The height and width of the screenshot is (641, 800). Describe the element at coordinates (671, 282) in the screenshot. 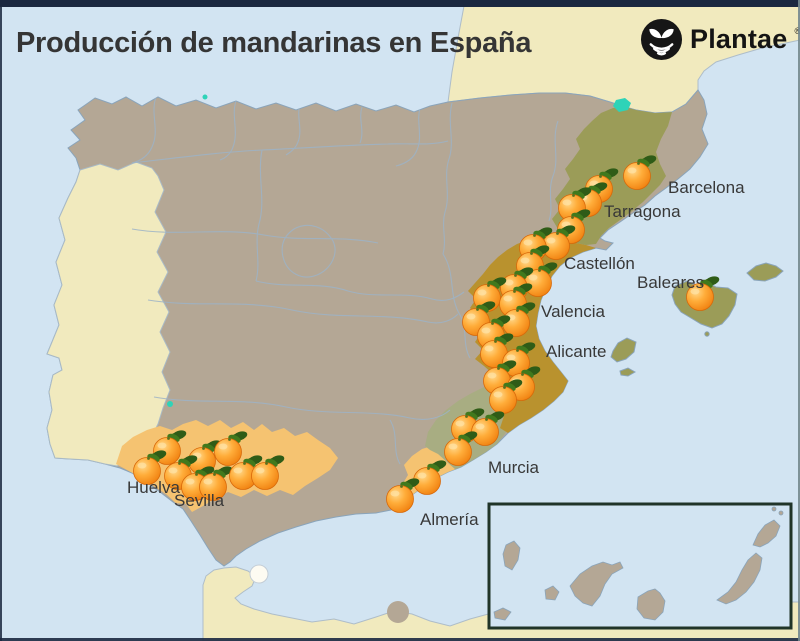

I see `region-label-baleares: Baleares` at that location.